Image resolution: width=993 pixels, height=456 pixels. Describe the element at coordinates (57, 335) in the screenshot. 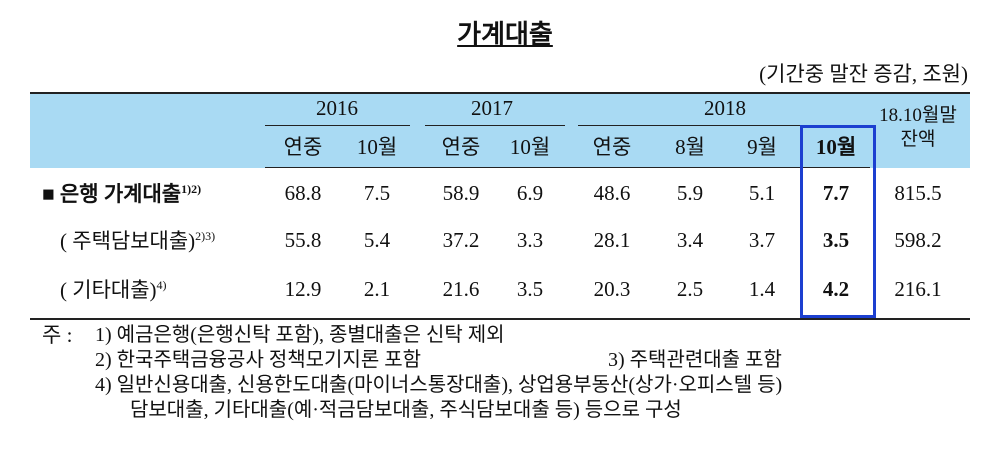

I see `notes-prefix: 주 :` at that location.